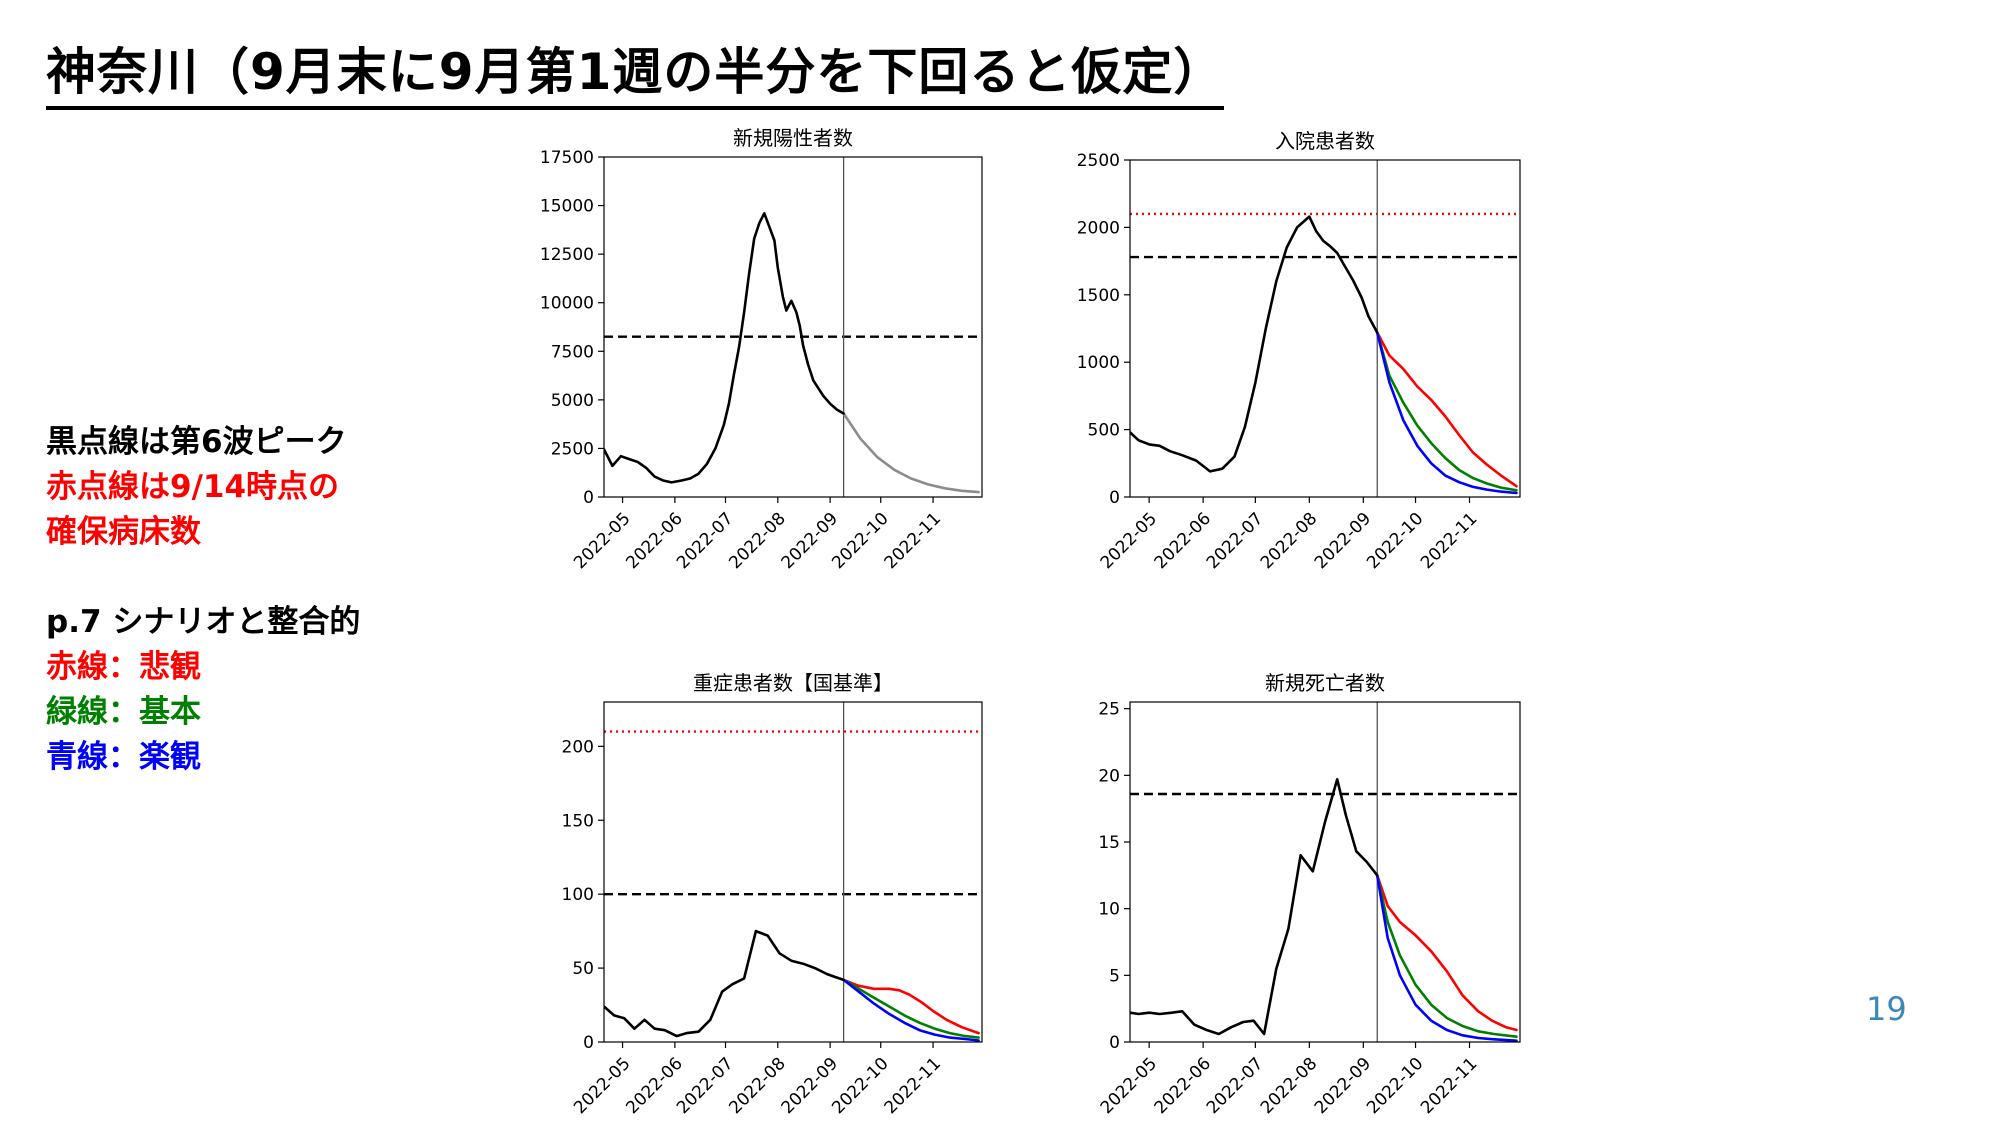  What do you see at coordinates (1104, 431) in the screenshot?
I see `y-tick-label: 500` at bounding box center [1104, 431].